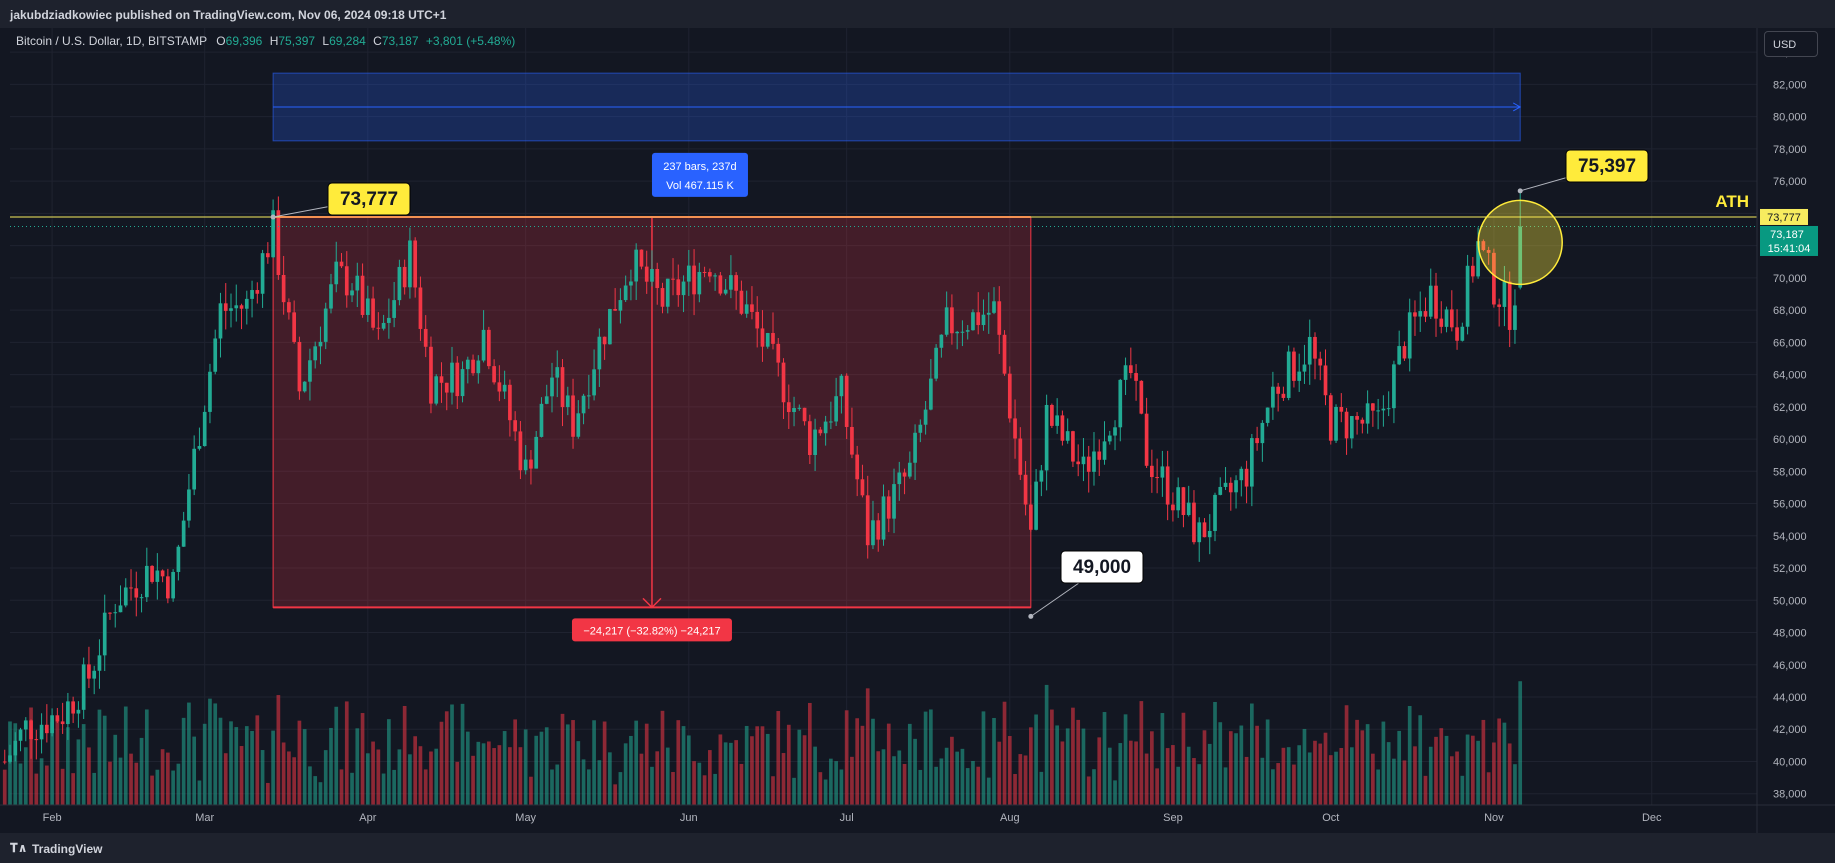  Describe the element at coordinates (1607, 166) in the screenshot. I see `label-75397: 75,397` at that location.